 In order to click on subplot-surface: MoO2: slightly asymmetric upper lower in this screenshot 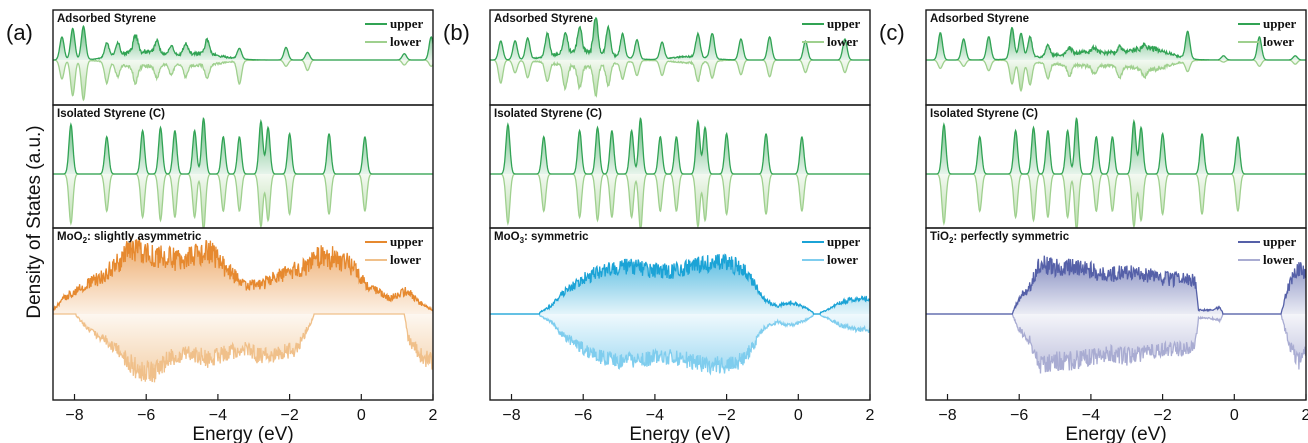, I will do `click(243, 314)`.